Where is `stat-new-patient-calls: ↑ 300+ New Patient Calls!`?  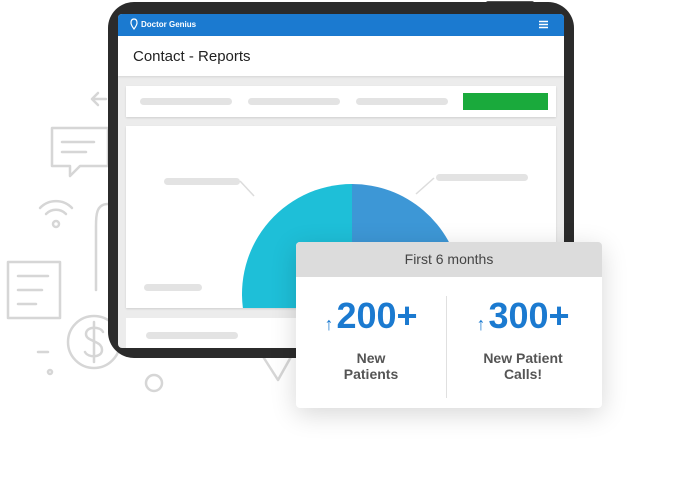
stat-new-patient-calls: ↑ 300+ New Patient Calls! is located at coordinates (523, 338).